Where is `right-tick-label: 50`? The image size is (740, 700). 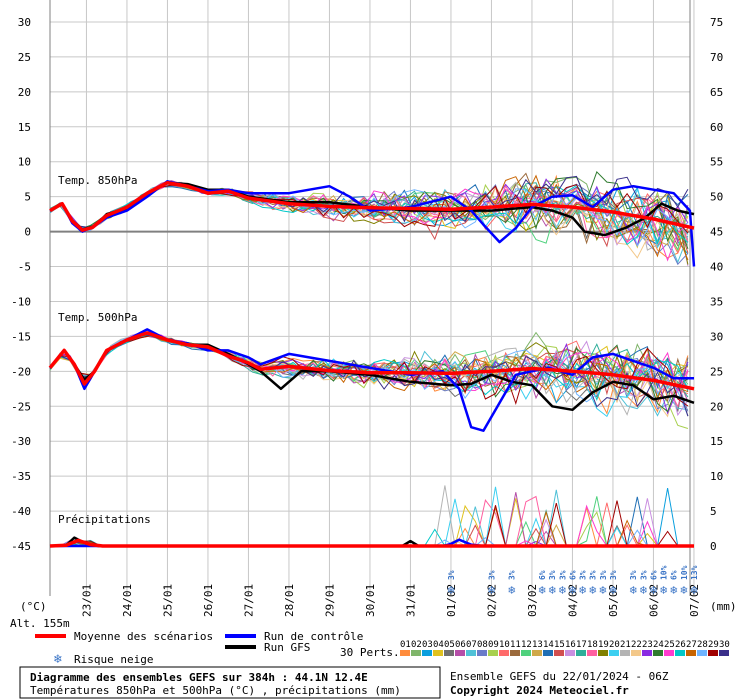 right-tick-label: 50 is located at coordinates (716, 197).